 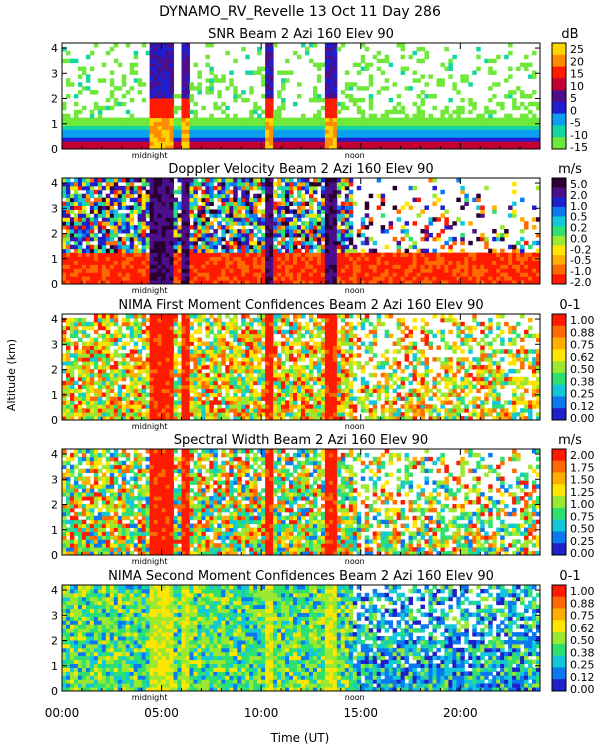 What do you see at coordinates (559, 231) in the screenshot?
I see `colorbar-frame` at bounding box center [559, 231].